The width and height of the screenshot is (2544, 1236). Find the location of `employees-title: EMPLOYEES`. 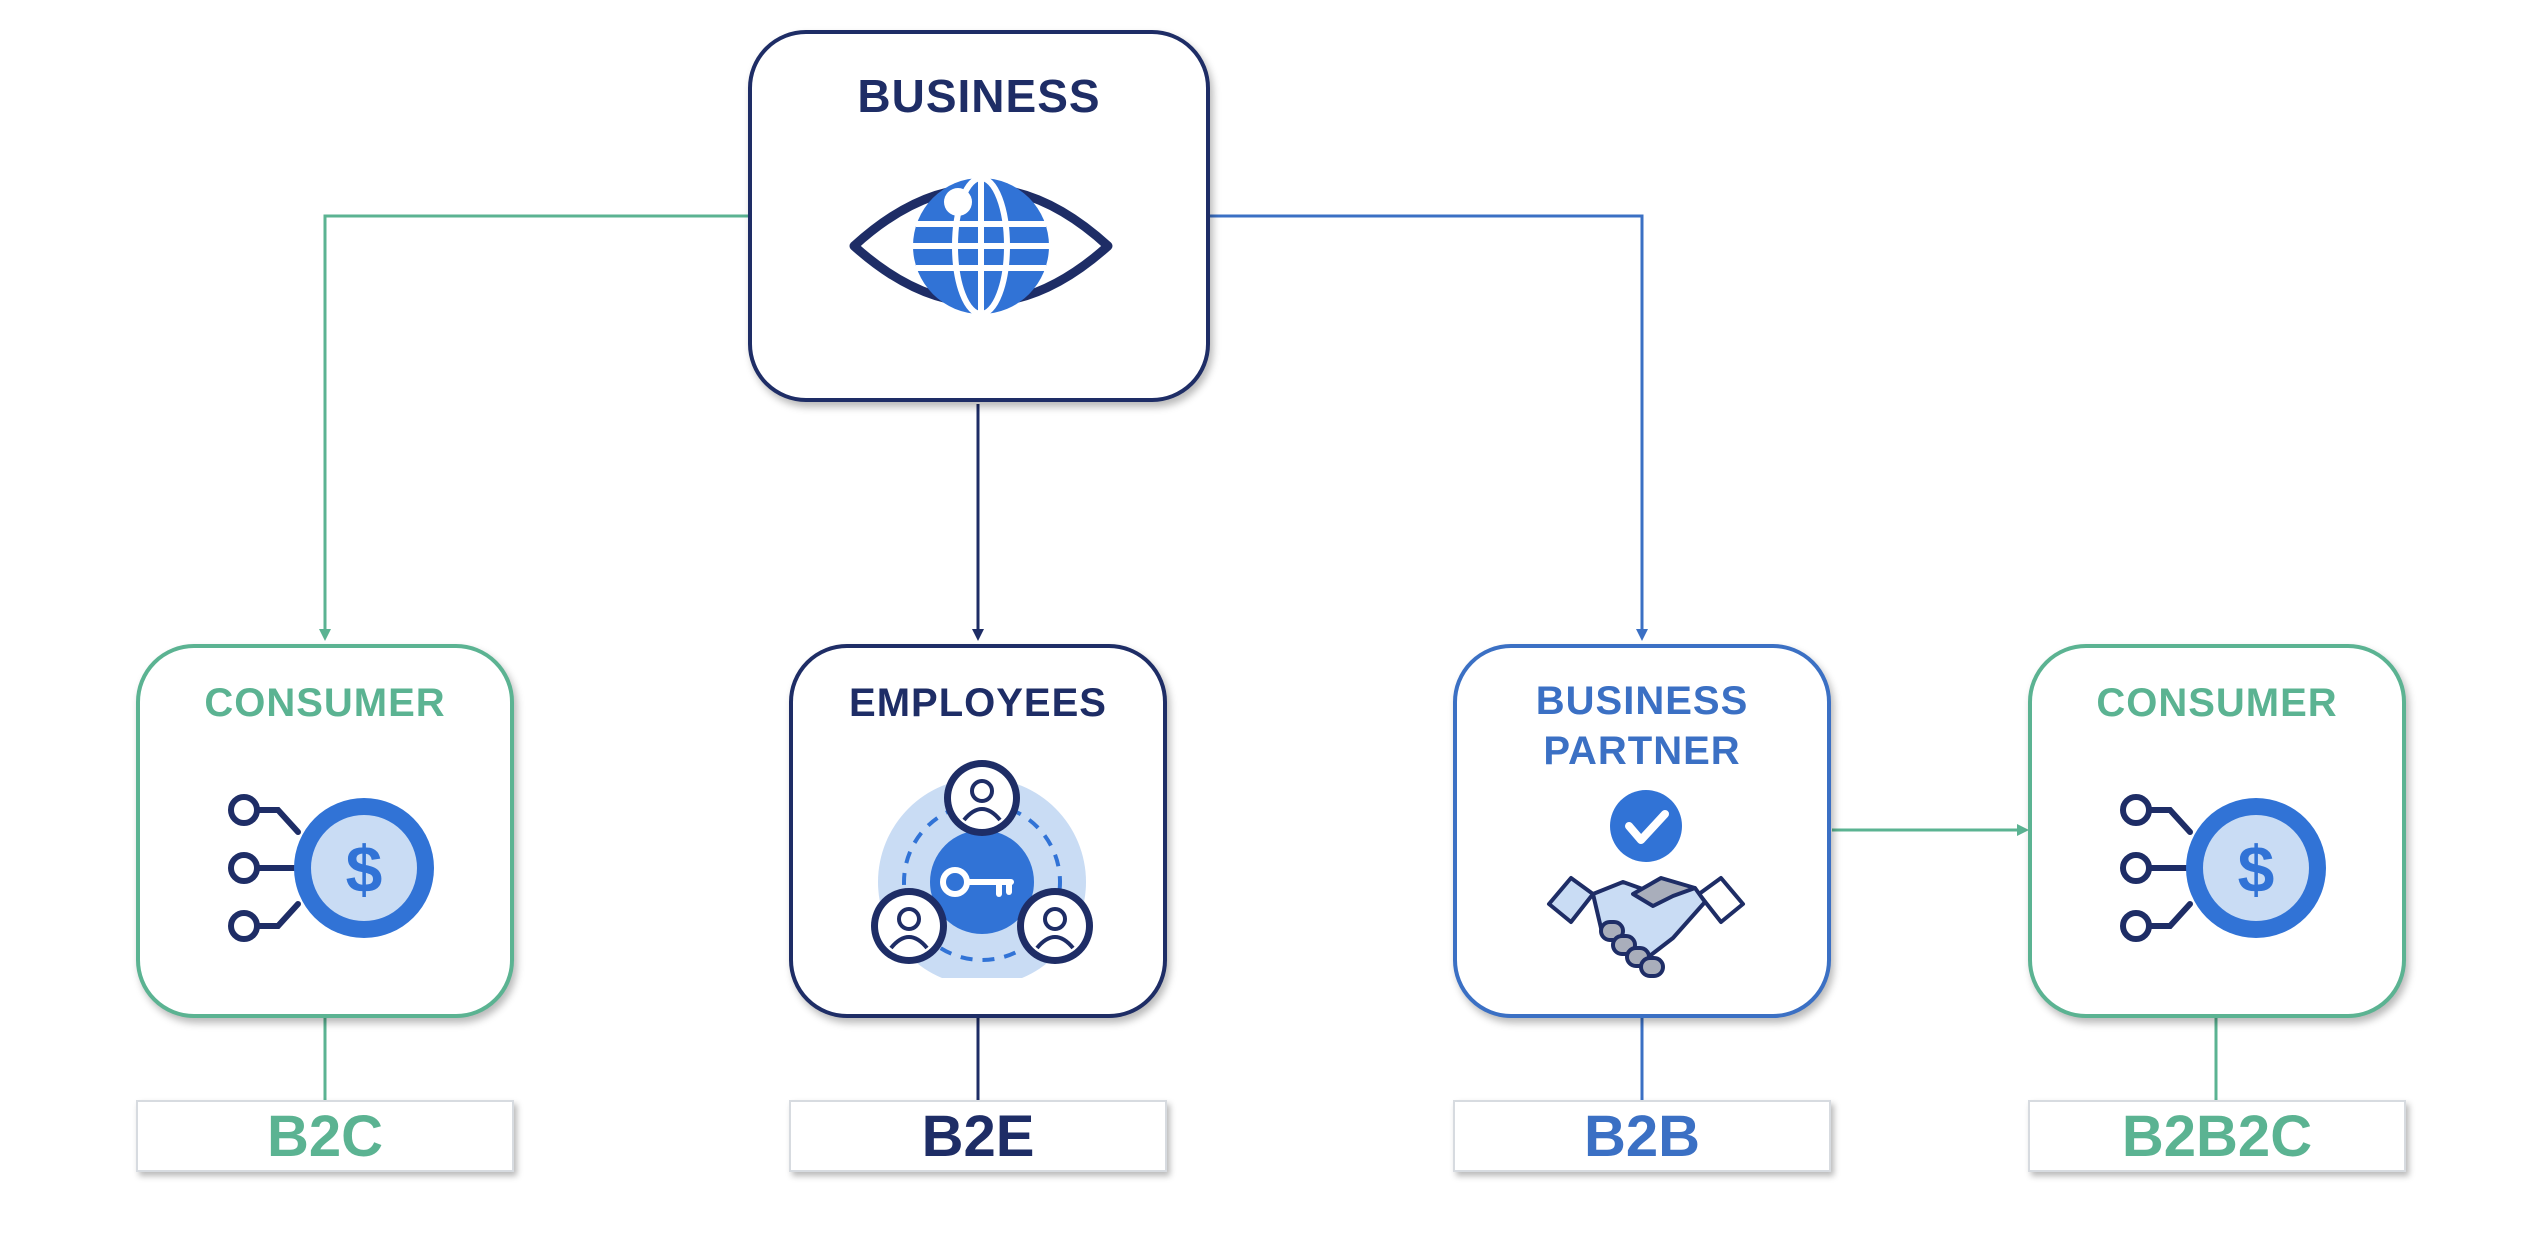

employees-title: EMPLOYEES is located at coordinates (978, 703).